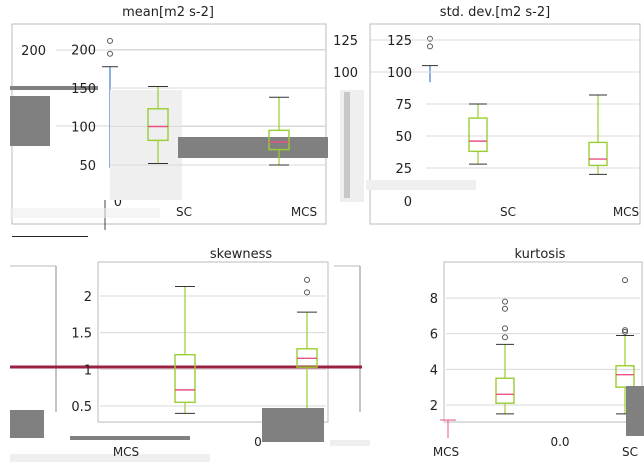 The image size is (644, 465). Describe the element at coordinates (345, 41) in the screenshot. I see `std-back-y-tick-label: 125` at that location.